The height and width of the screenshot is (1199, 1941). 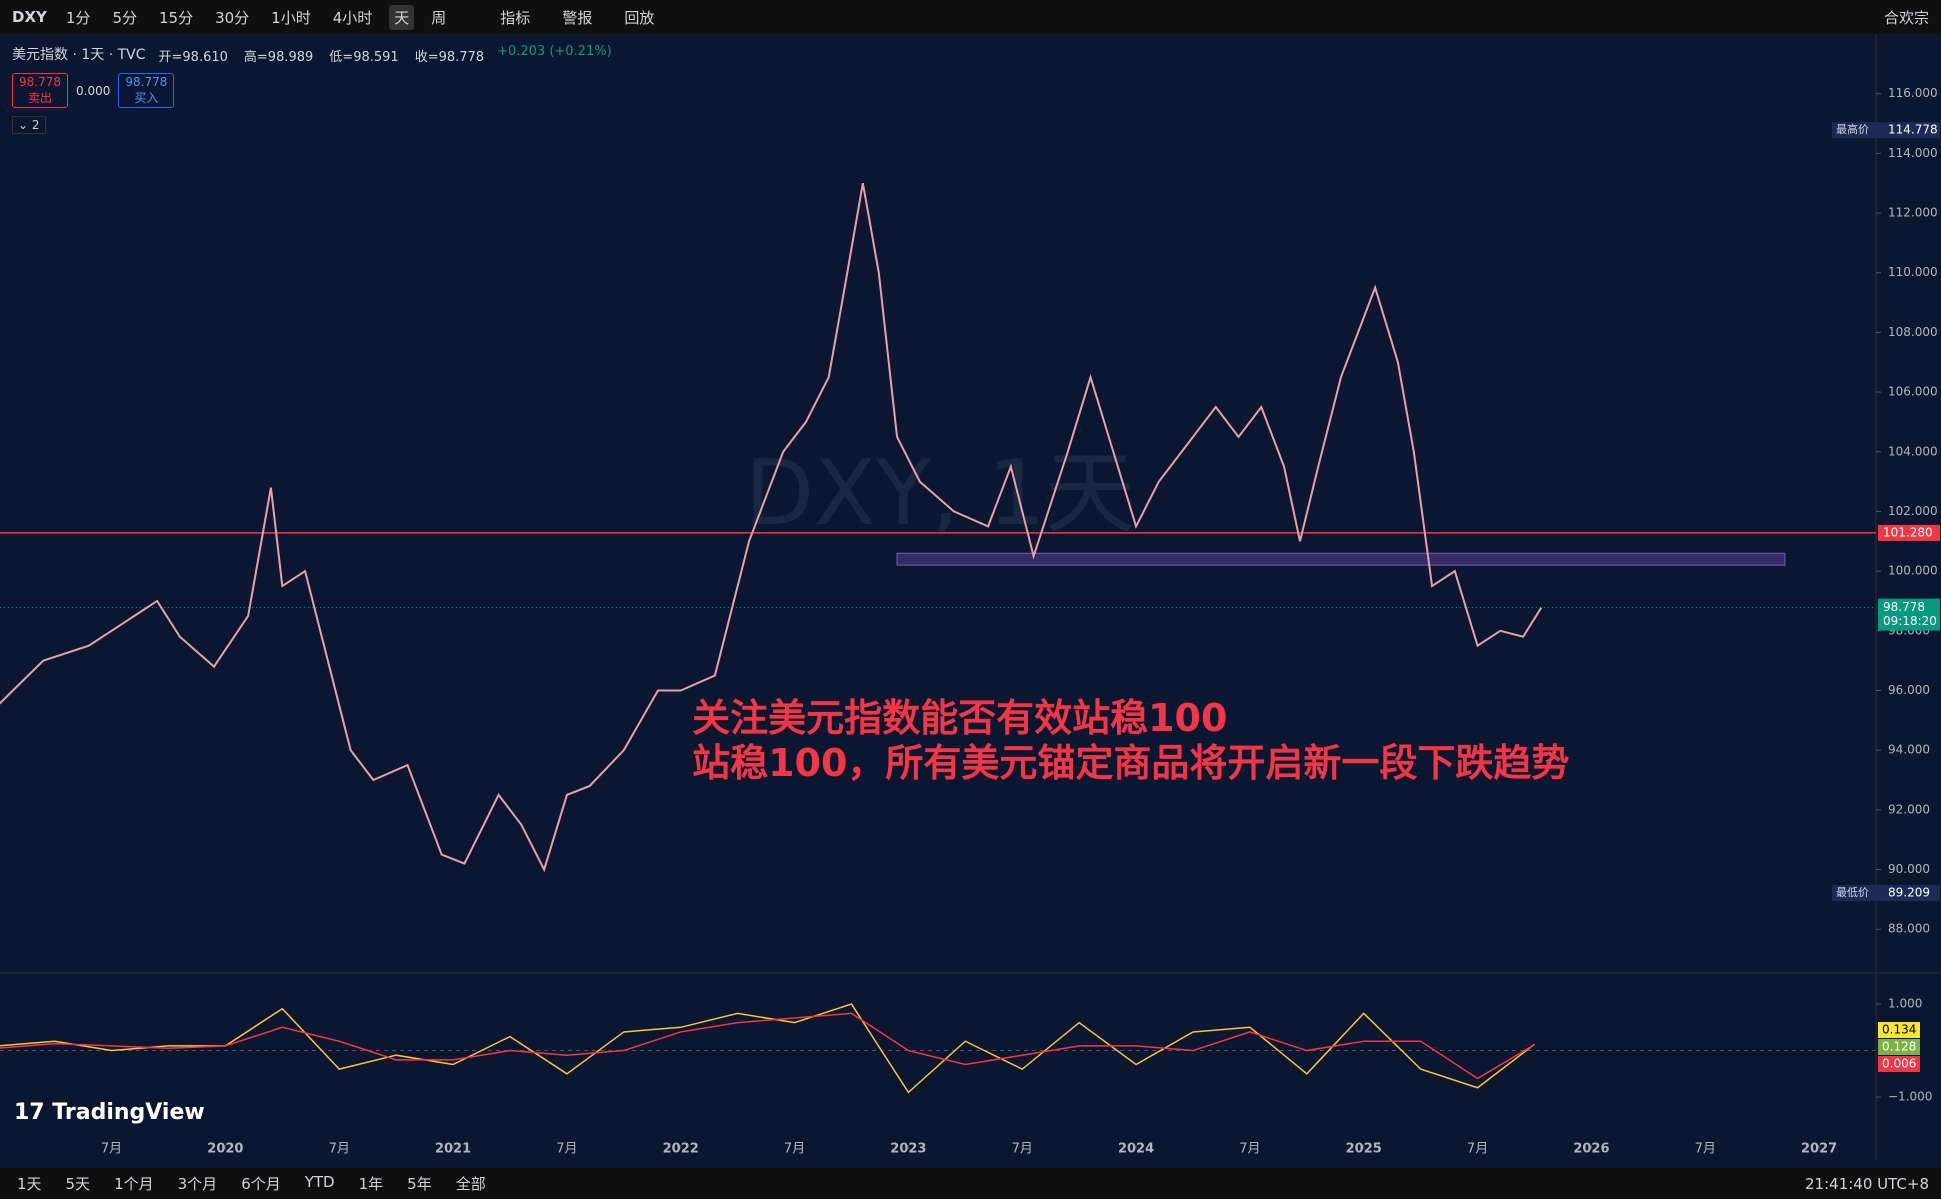 What do you see at coordinates (322, 55) in the screenshot?
I see `ohlc: 开=98.610 高=98.989 低=98.591 收=98.778` at bounding box center [322, 55].